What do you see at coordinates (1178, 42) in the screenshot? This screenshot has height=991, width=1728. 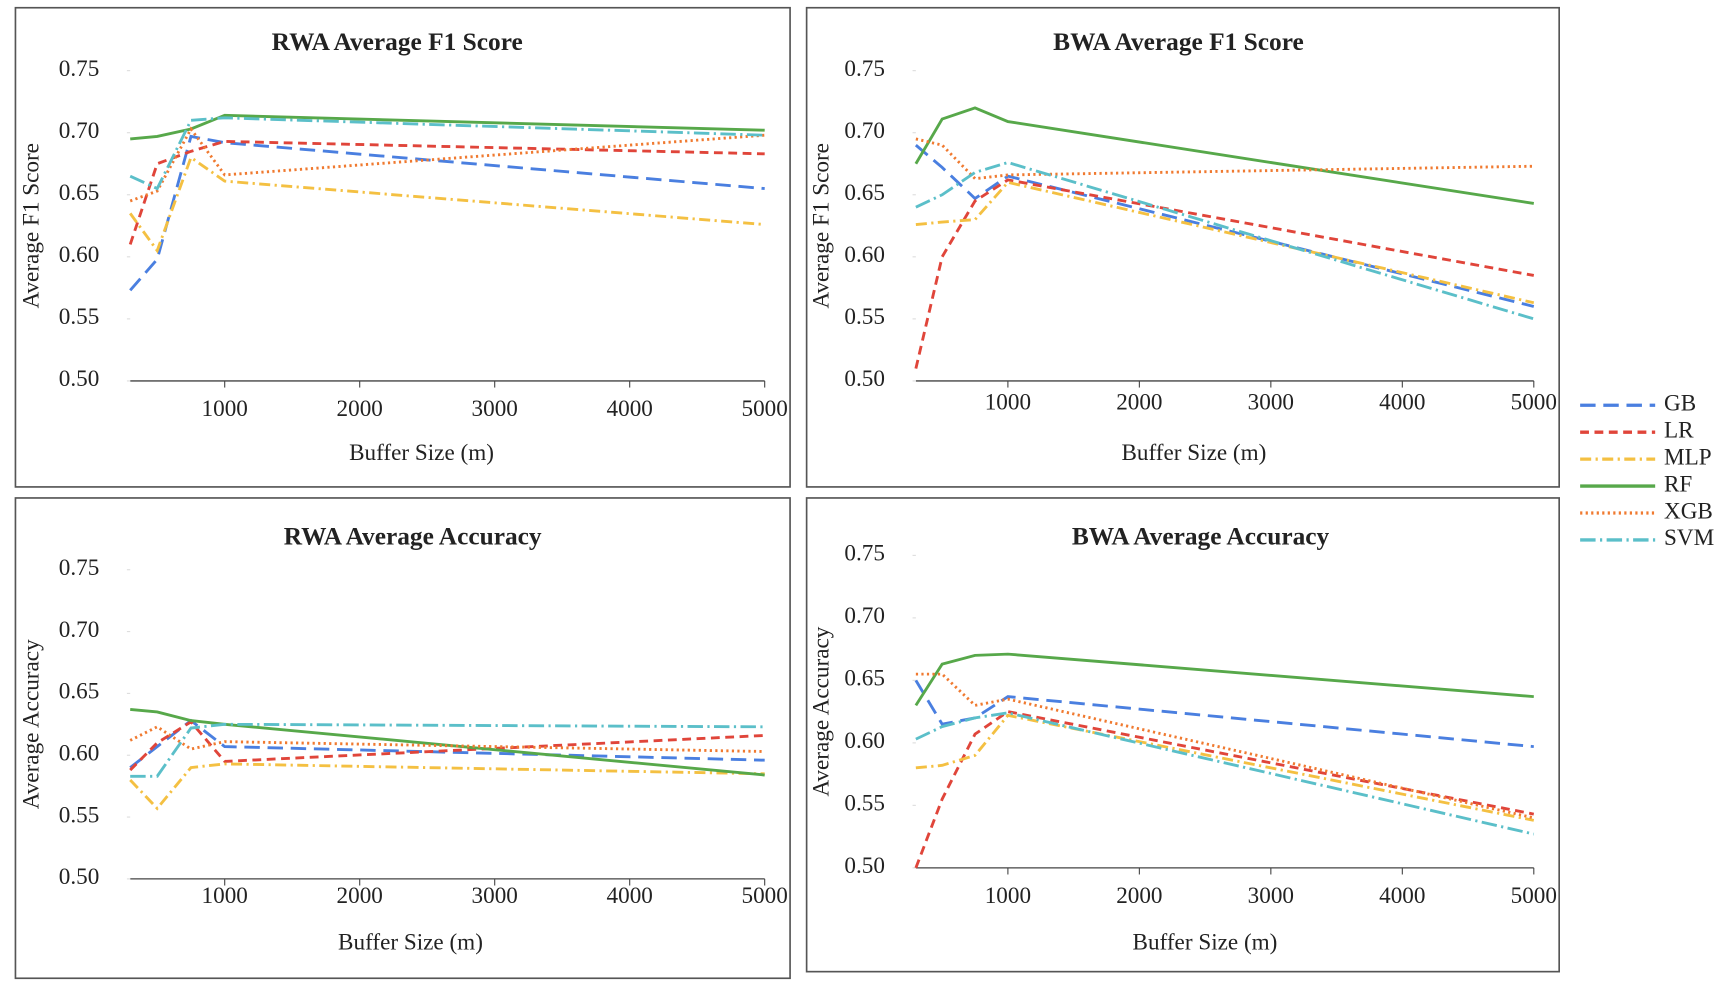 I see `chart-title: BWA Average F1 Score` at bounding box center [1178, 42].